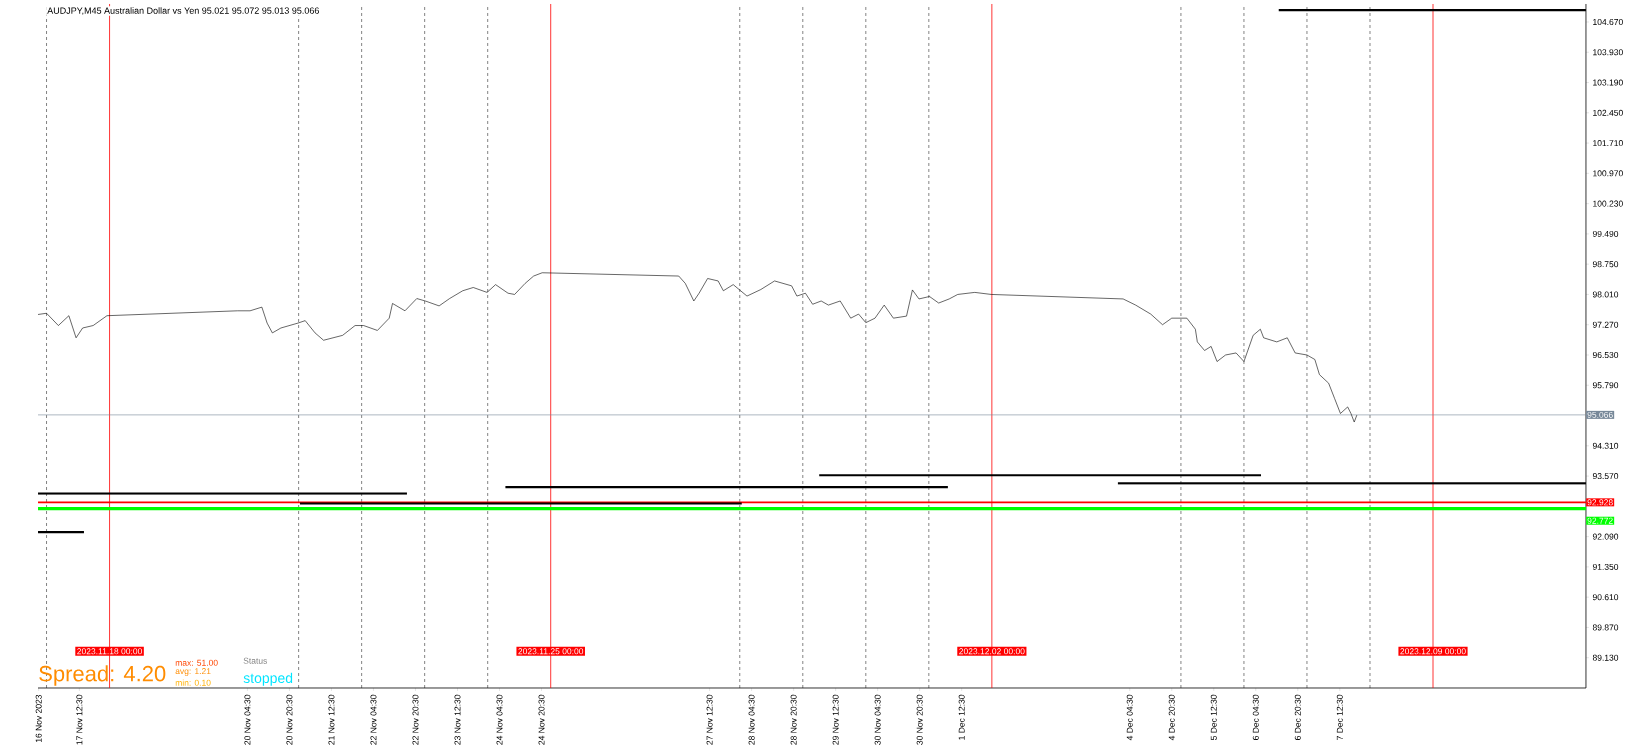 The width and height of the screenshot is (1638, 746). What do you see at coordinates (1605, 445) in the screenshot?
I see `y-tick-label: 94.310` at bounding box center [1605, 445].